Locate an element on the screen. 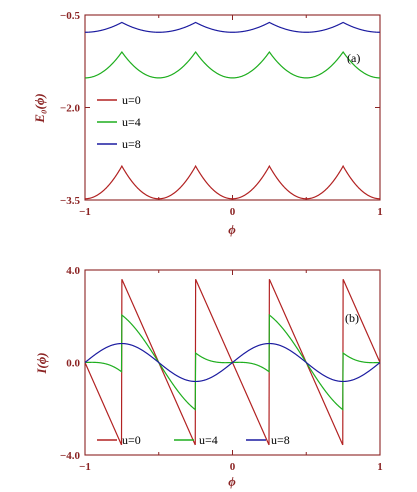 Image resolution: width=417 pixels, height=492 pixels. panel-a-ylabel: E₀(ϕ) is located at coordinates (39, 108).